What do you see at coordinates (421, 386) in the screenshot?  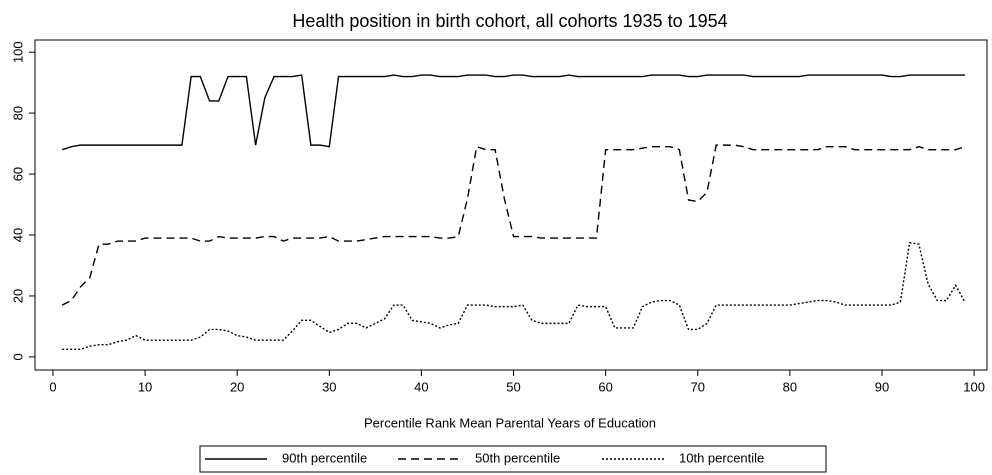 I see `x-tick-label: 40` at bounding box center [421, 386].